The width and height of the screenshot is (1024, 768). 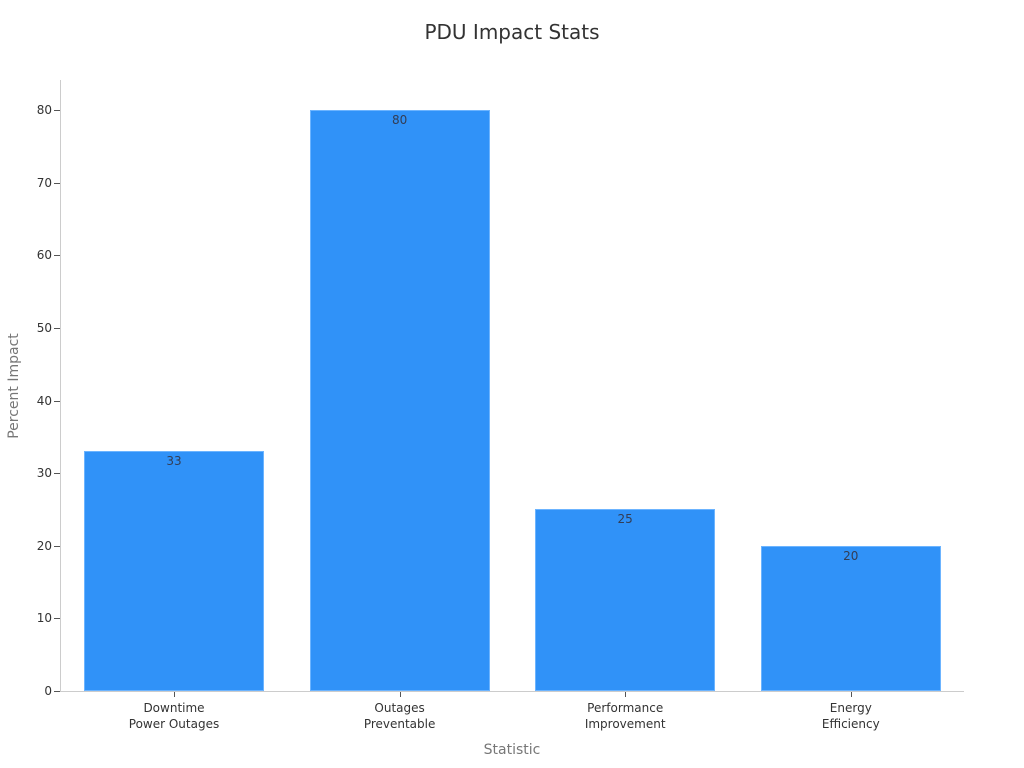 I want to click on x-tick-label-line: Downtime, so click(x=174, y=708).